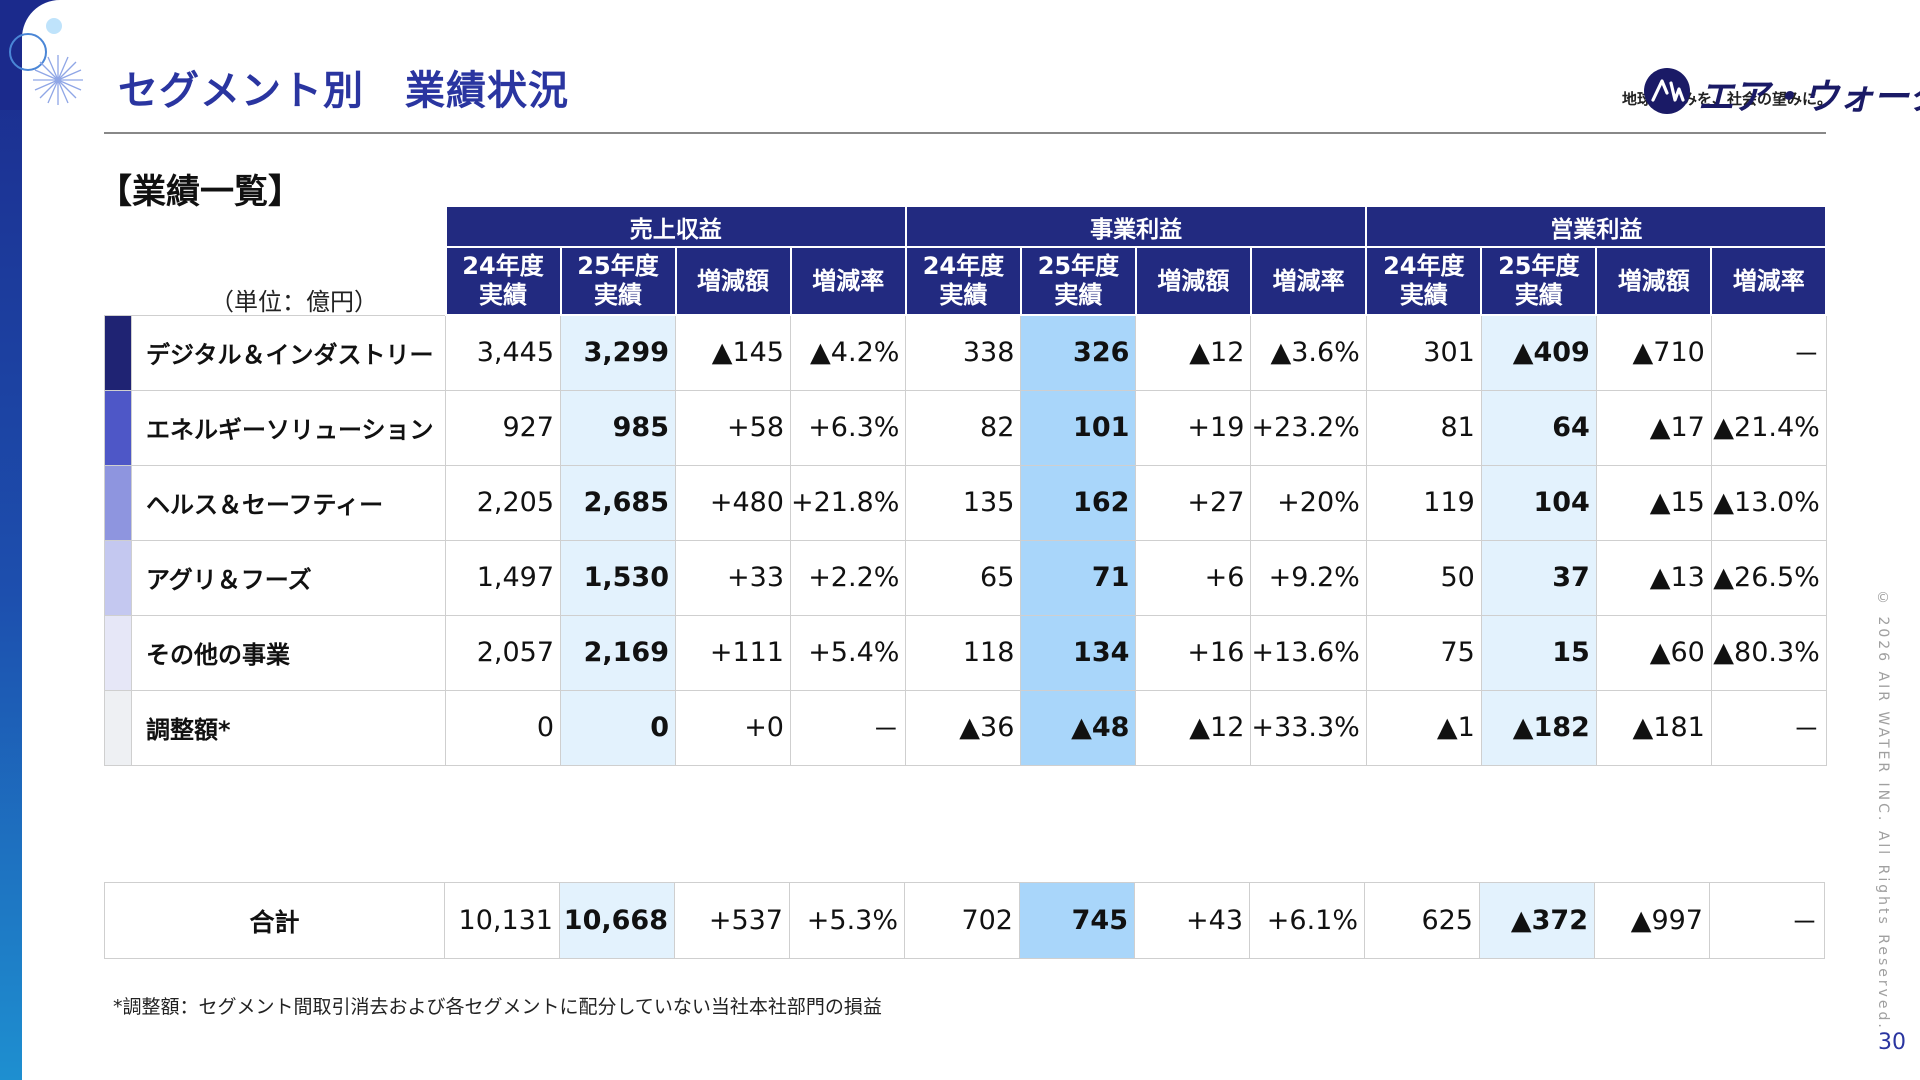  Describe the element at coordinates (1423, 727) in the screenshot. I see `table-cell: ▲1` at that location.